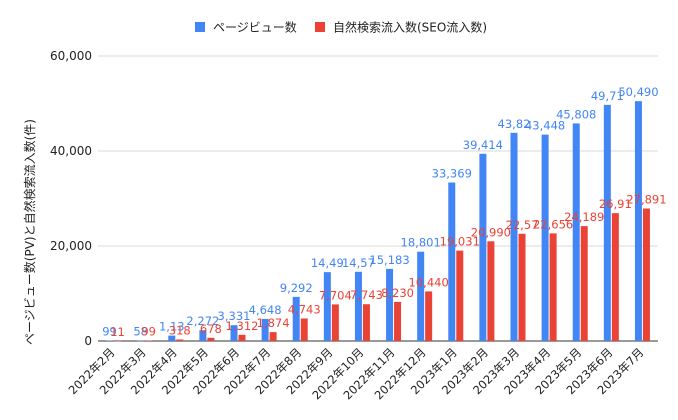 The width and height of the screenshot is (678, 420). I want to click on data-label-pageviews: 1,13, so click(172, 327).